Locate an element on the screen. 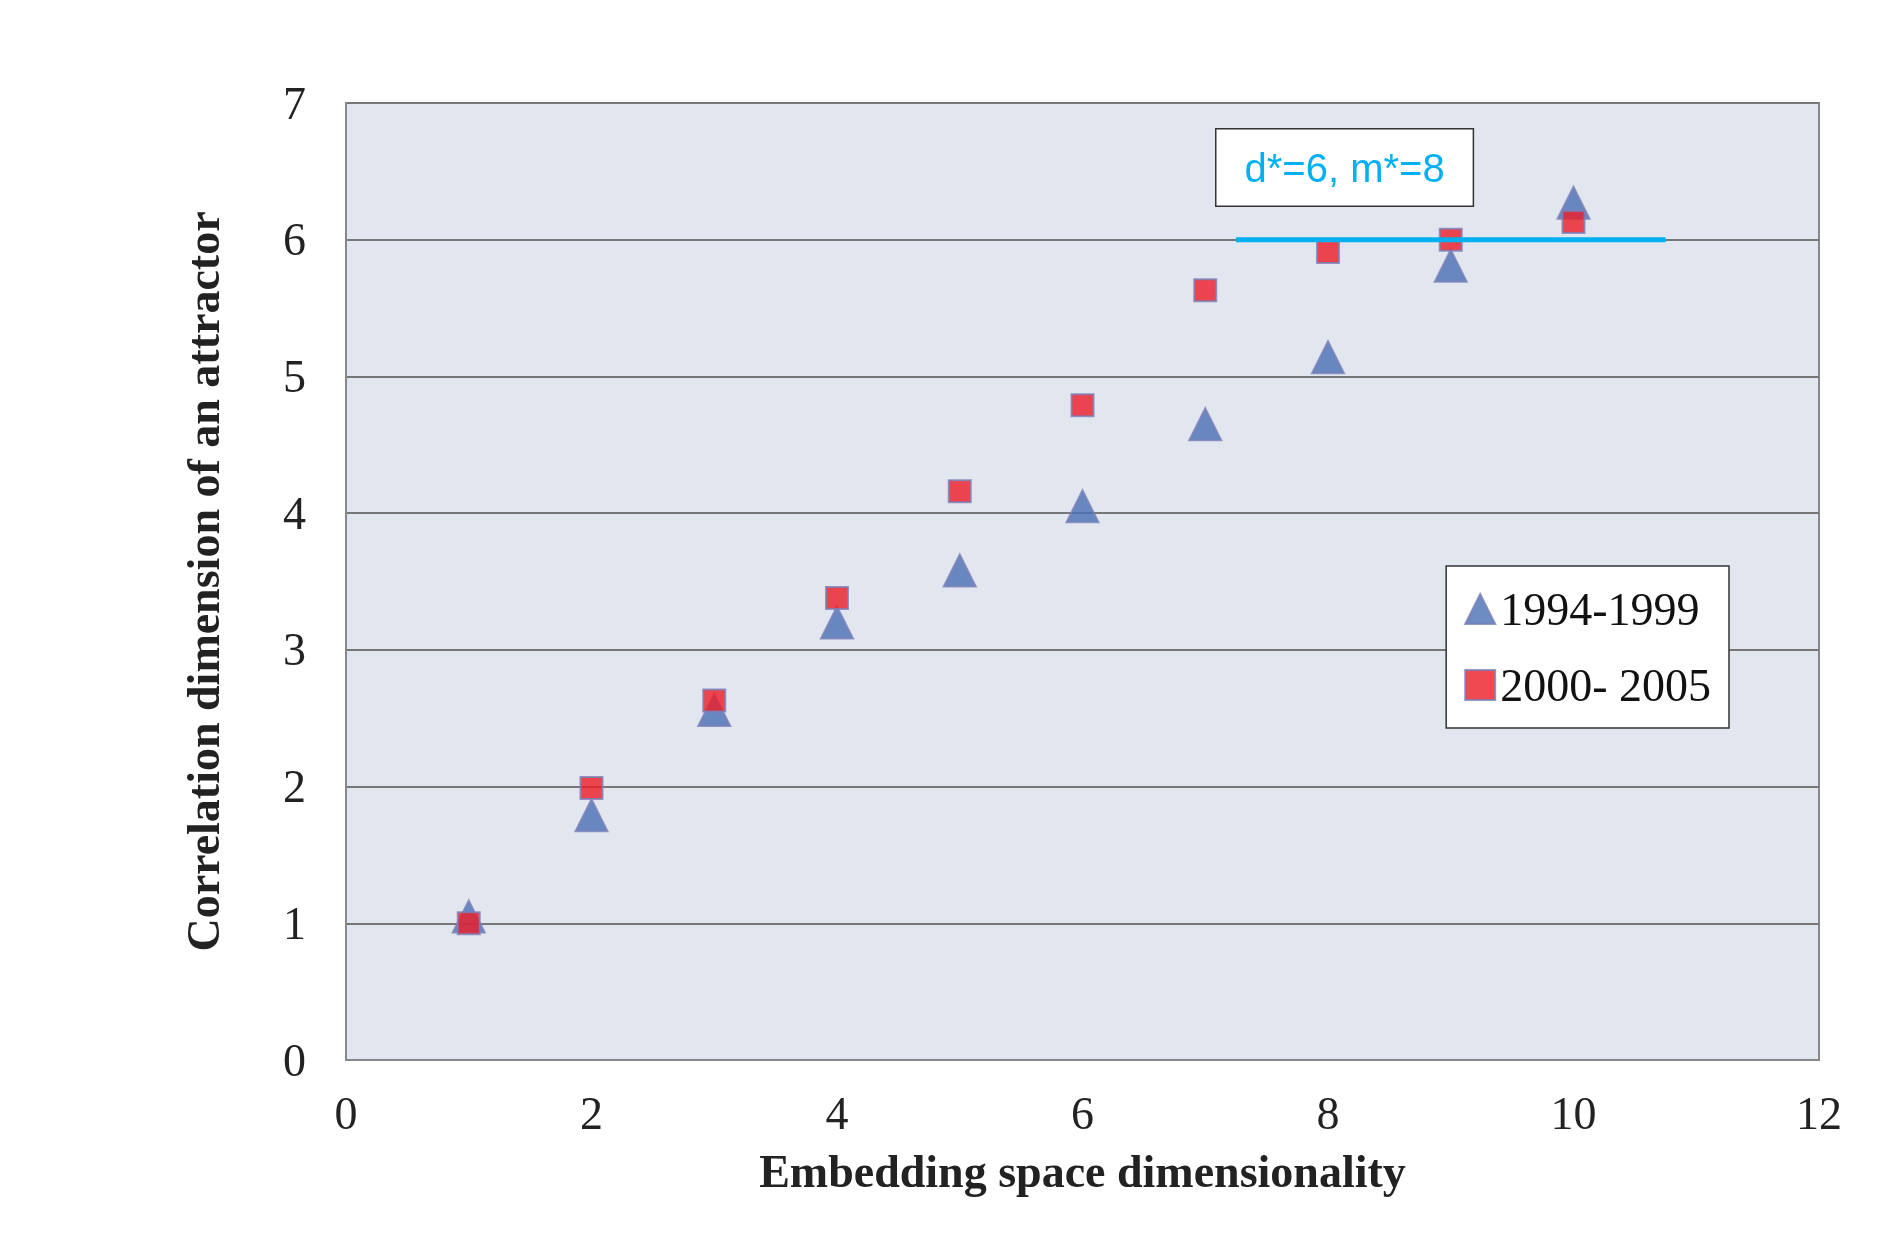 Image resolution: width=1893 pixels, height=1234 pixels. x-tick-label: 0 is located at coordinates (346, 1113).